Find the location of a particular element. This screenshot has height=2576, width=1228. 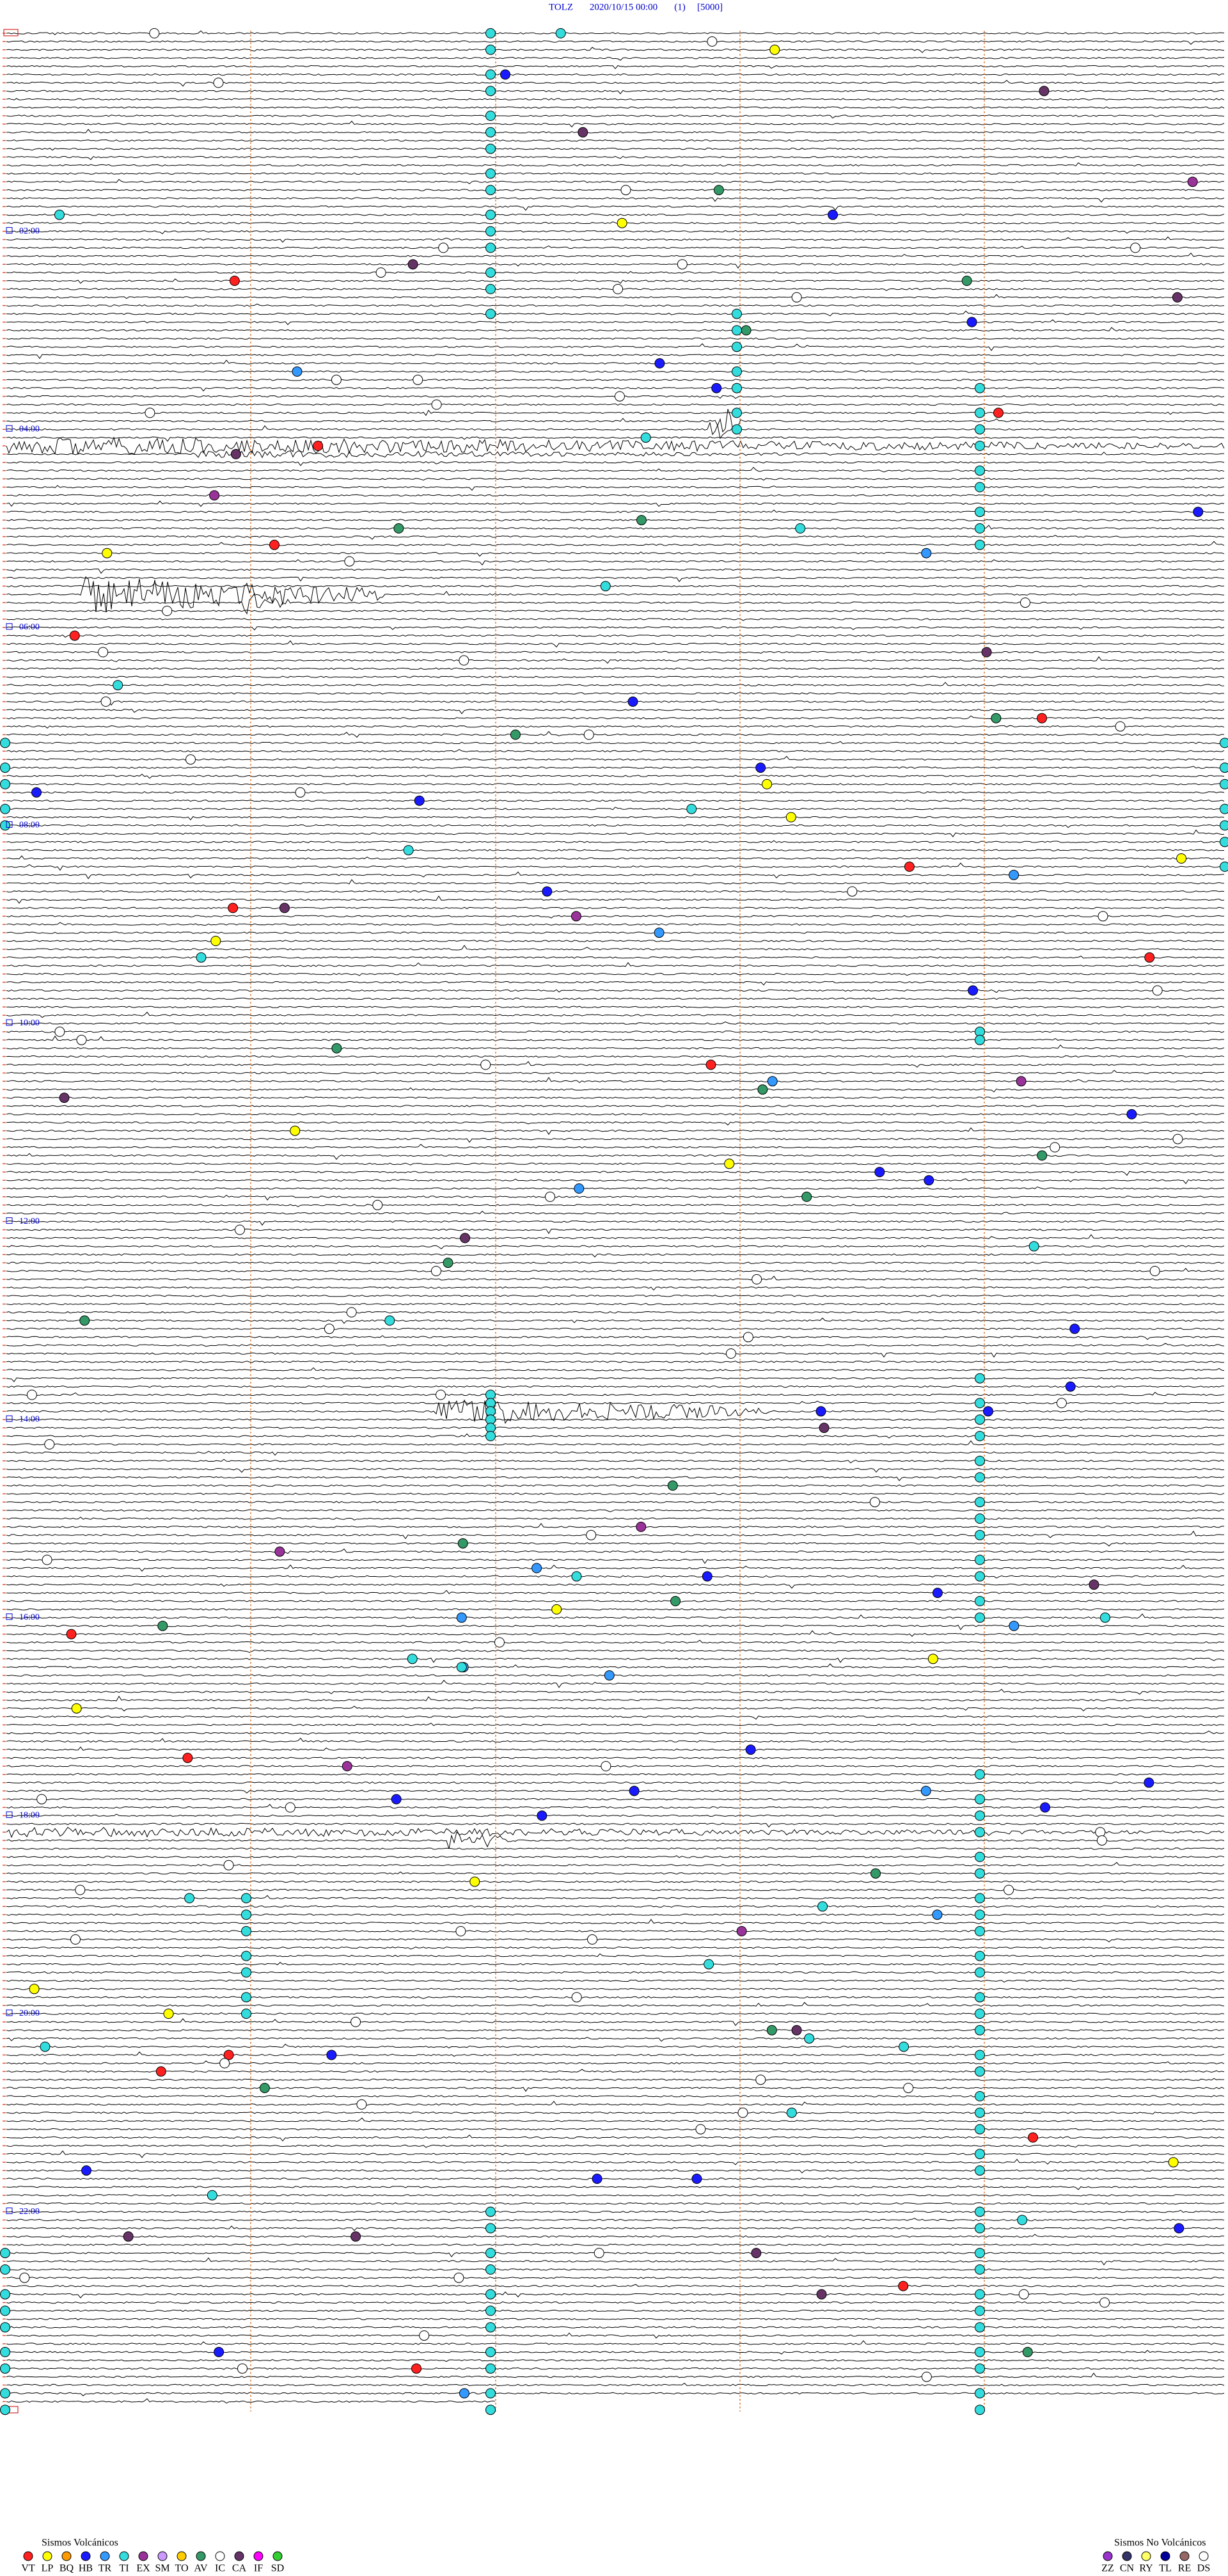

channel: (1) is located at coordinates (680, 7).